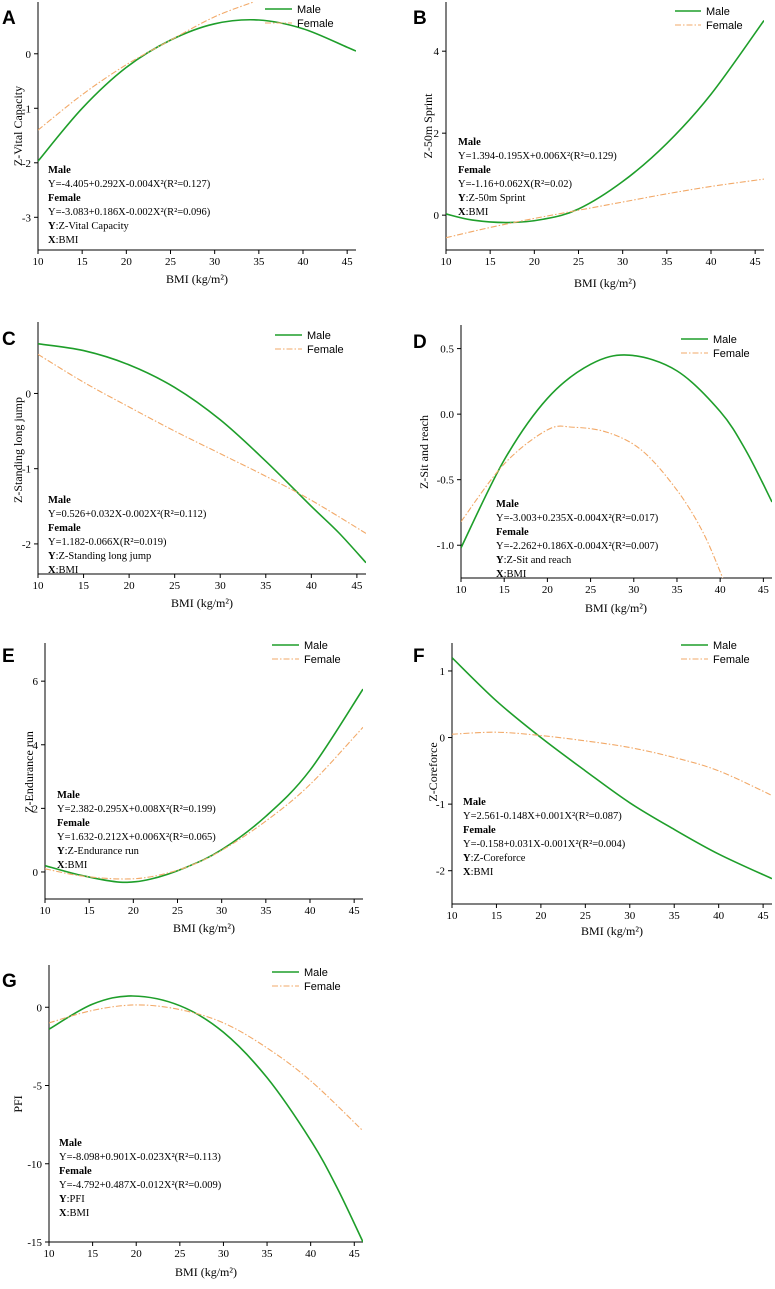  I want to click on plot-area: 10 15 20 25 30 35 40 45 -2 -1 0, so click(194, 457).